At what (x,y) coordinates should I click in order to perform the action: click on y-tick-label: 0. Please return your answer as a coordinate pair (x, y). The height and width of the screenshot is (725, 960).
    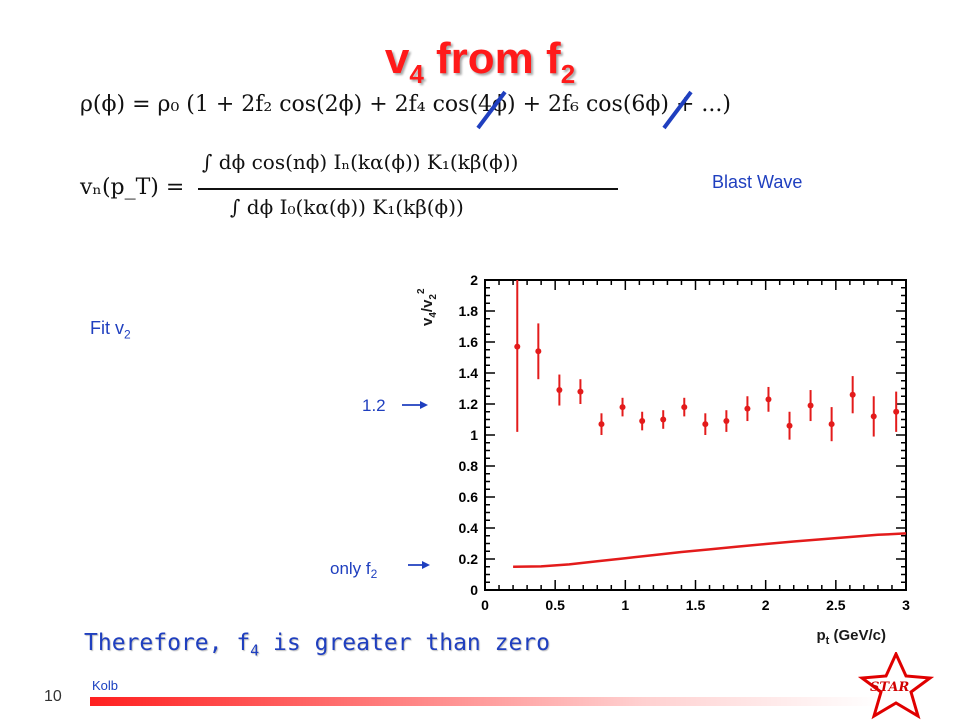
    Looking at the image, I should click on (474, 590).